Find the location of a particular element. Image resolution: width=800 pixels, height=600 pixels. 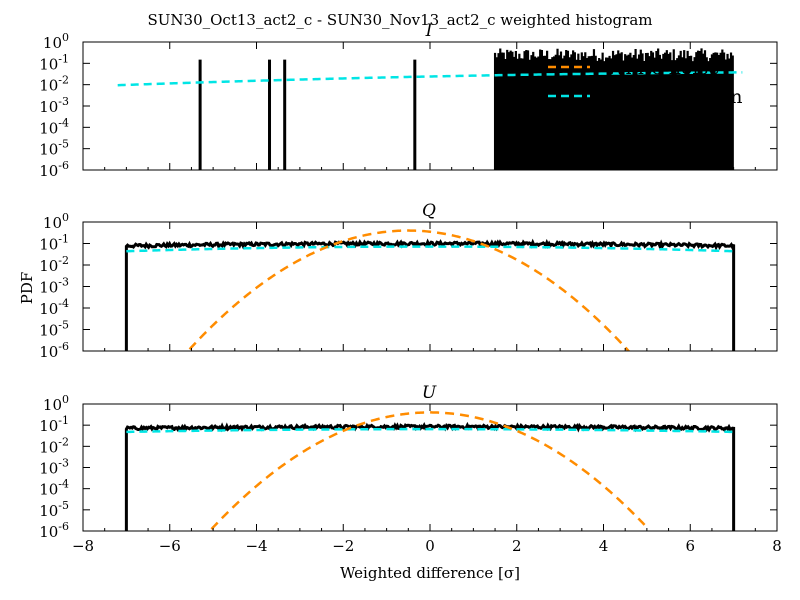

x-tick-label: 6 is located at coordinates (690, 546).